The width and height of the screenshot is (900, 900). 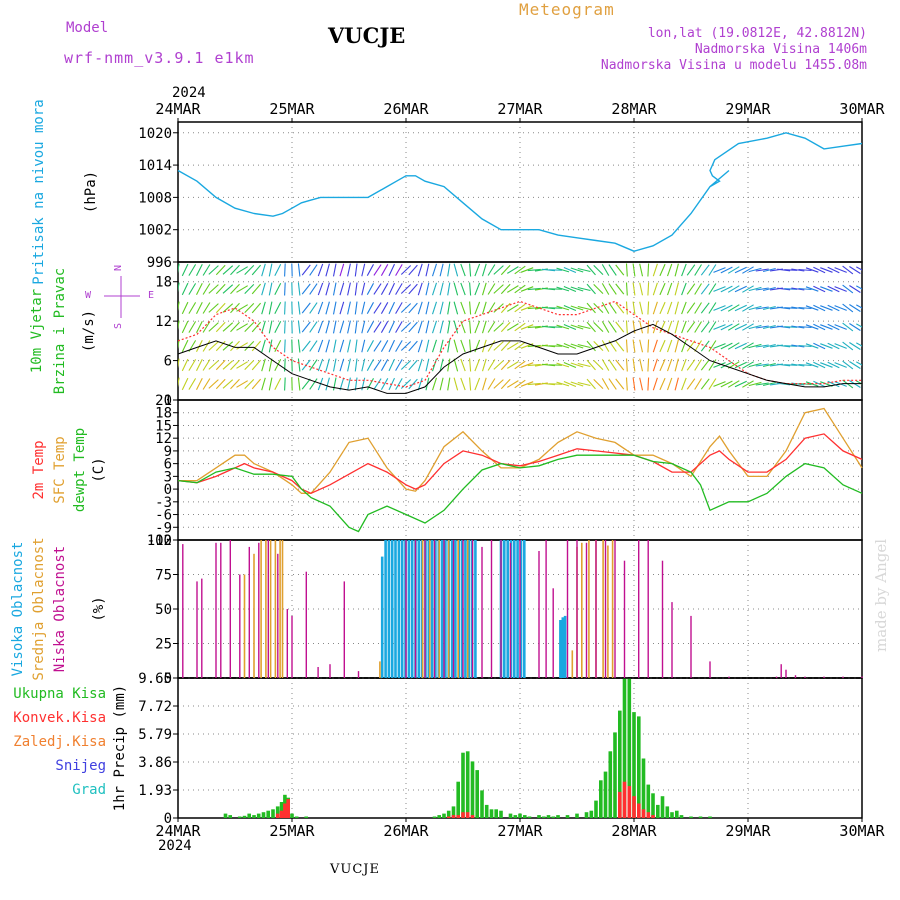 I want to click on year-bottom: 2024, so click(x=175, y=846).